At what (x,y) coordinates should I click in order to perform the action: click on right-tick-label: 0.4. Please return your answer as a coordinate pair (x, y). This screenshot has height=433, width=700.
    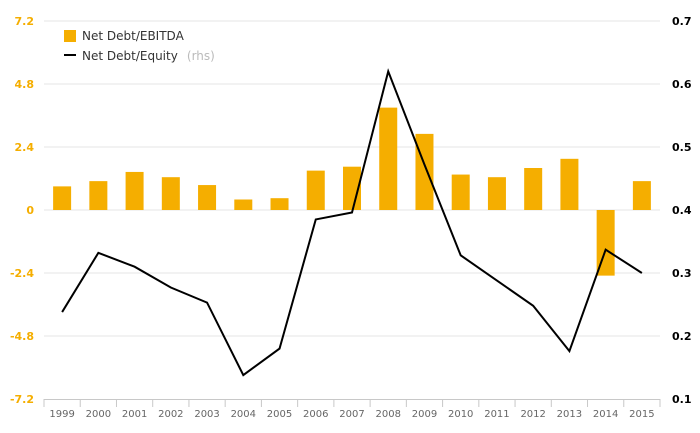
    Looking at the image, I should click on (682, 210).